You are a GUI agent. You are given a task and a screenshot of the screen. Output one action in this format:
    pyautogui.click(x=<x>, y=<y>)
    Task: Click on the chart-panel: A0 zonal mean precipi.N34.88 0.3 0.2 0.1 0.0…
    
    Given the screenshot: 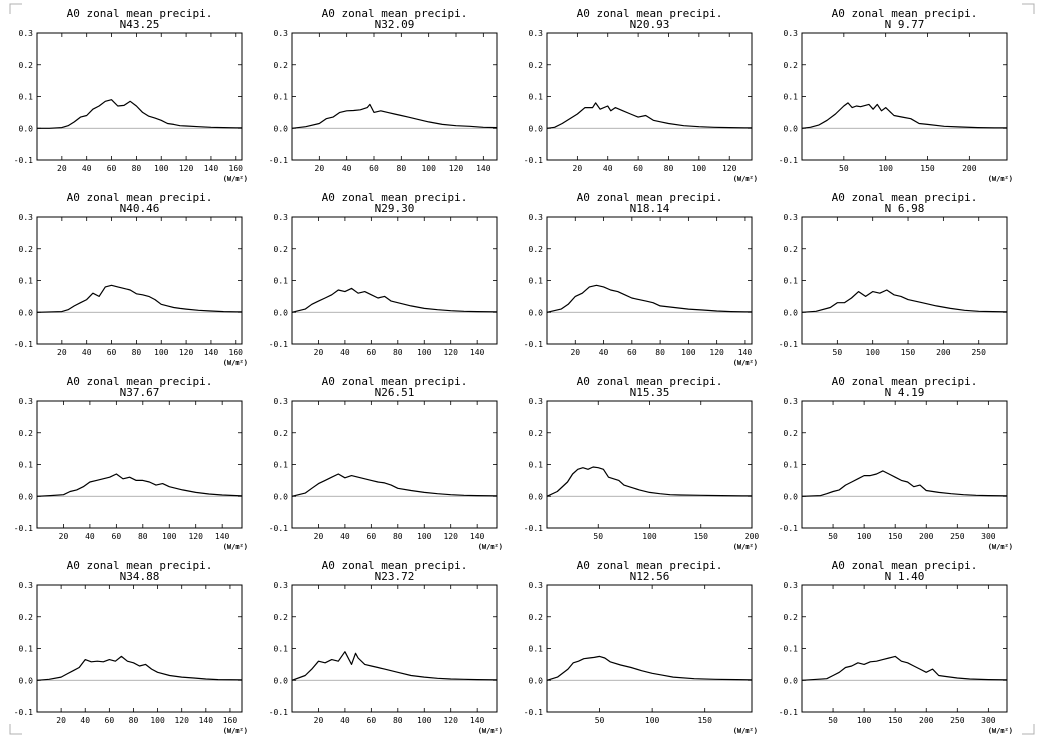 What is the action you would take?
    pyautogui.click(x=131, y=647)
    